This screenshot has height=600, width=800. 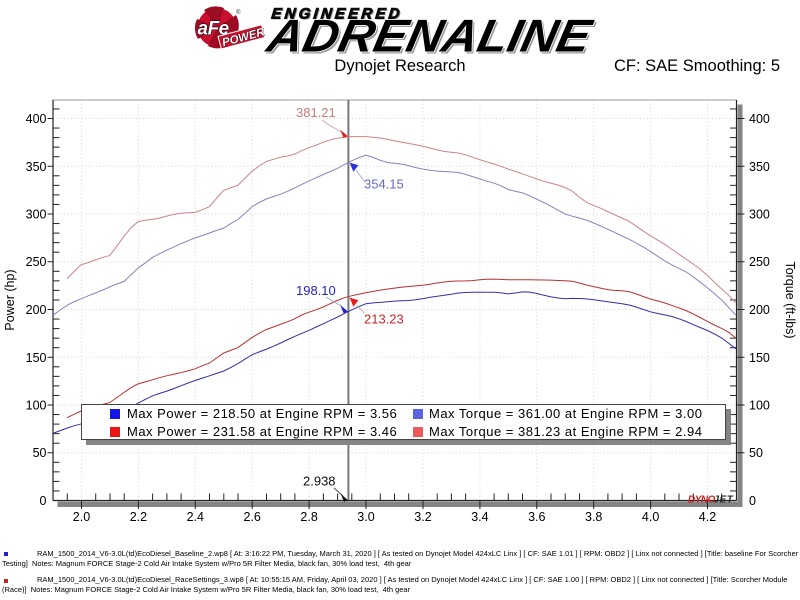 I want to click on svg-text: DYNO, so click(x=702, y=500).